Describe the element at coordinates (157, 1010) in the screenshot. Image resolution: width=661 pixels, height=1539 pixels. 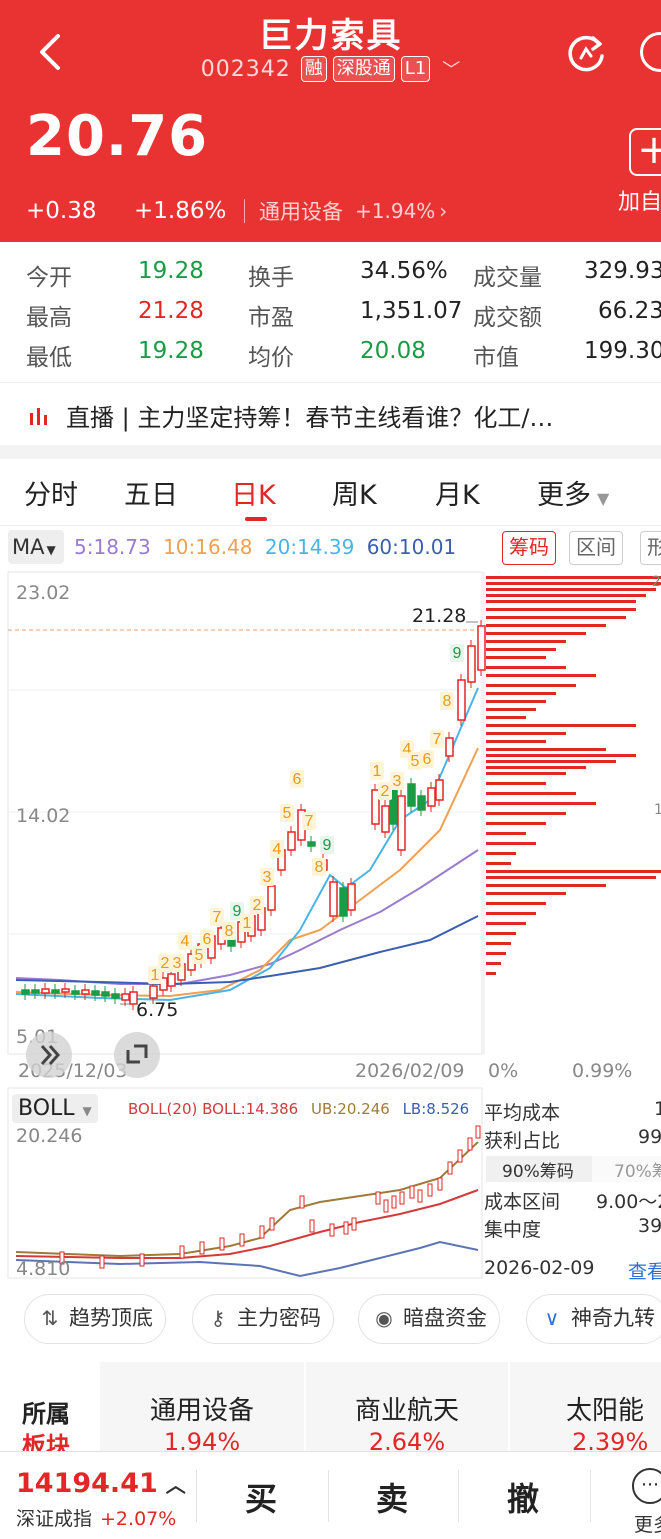
I see `low-price-label: 6.75` at that location.